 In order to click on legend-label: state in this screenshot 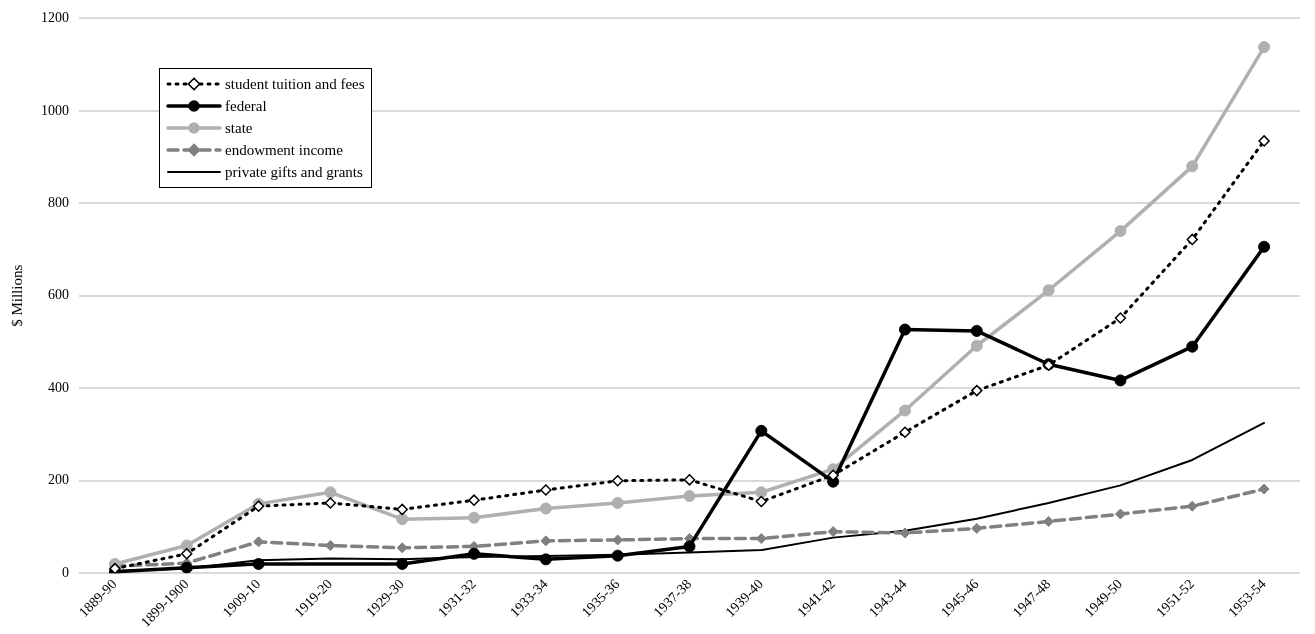, I will do `click(239, 128)`.